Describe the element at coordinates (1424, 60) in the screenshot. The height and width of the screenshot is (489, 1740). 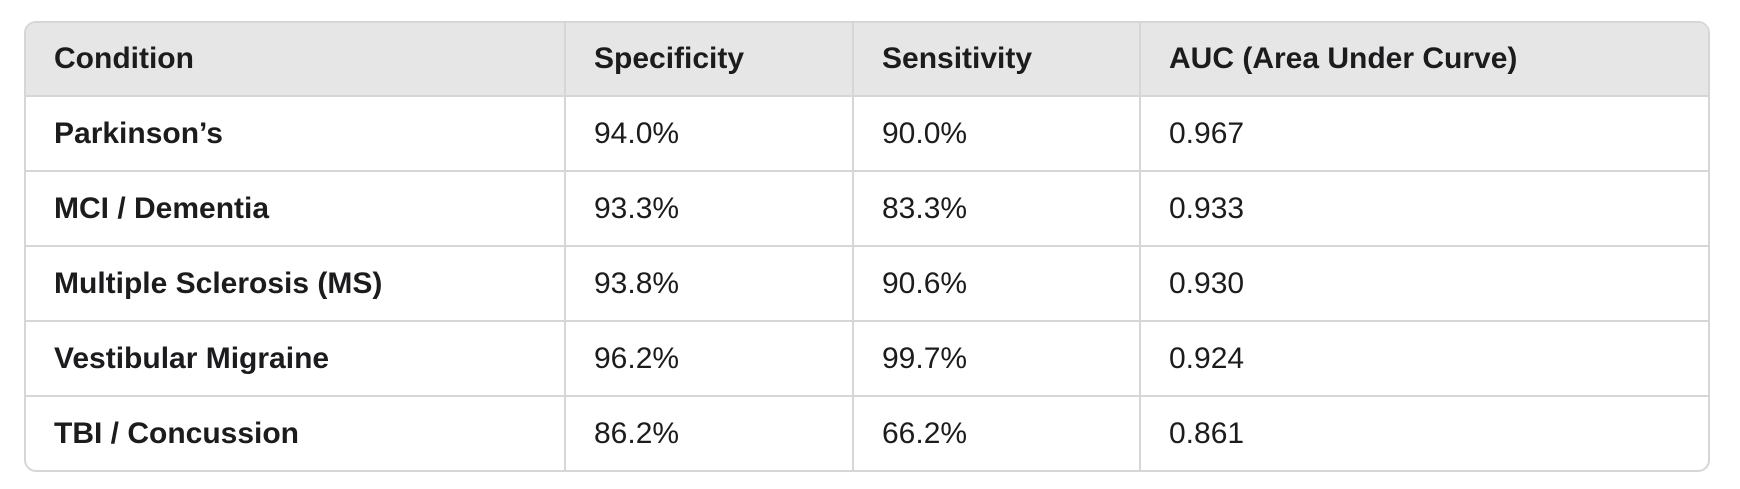
I see `header-auc: AUC (Area Under Curve)` at that location.